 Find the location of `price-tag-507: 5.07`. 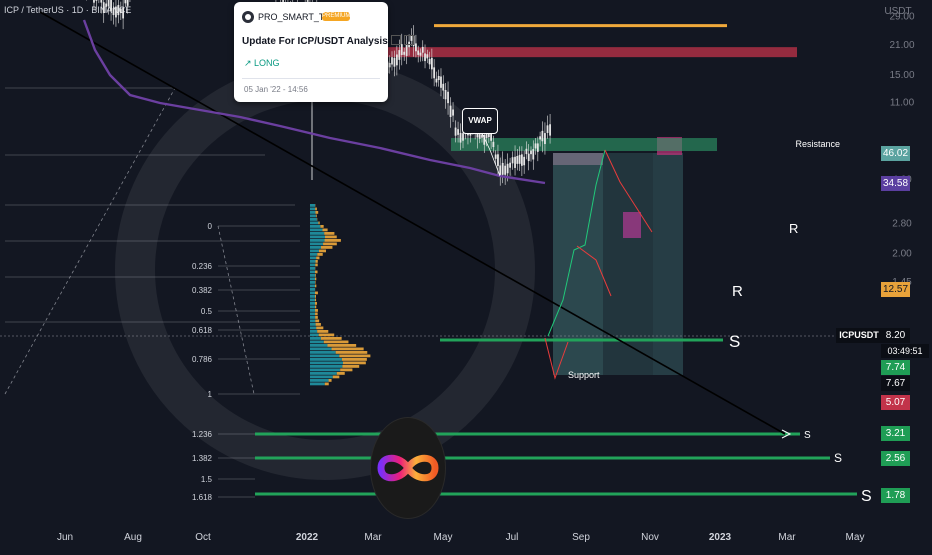

price-tag-507: 5.07 is located at coordinates (895, 402).